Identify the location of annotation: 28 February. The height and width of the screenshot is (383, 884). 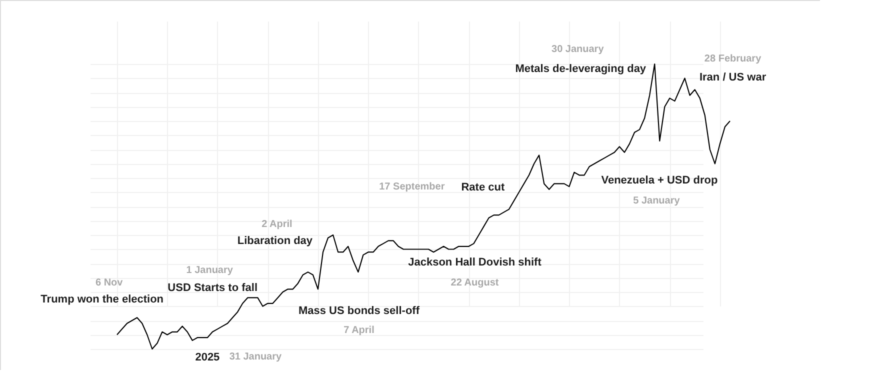
(733, 58).